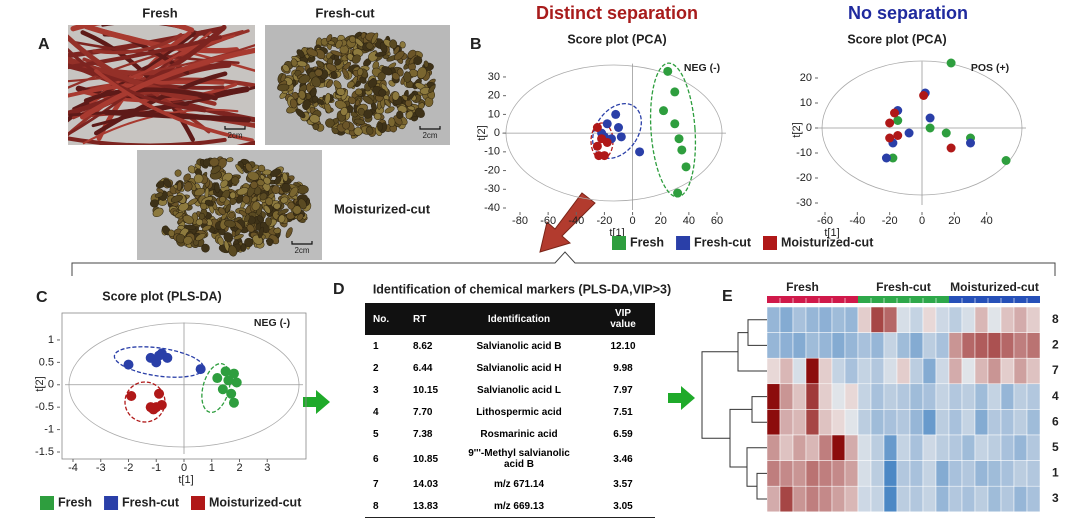  What do you see at coordinates (423, 412) in the screenshot?
I see `cell-text: 7.70` at bounding box center [423, 412].